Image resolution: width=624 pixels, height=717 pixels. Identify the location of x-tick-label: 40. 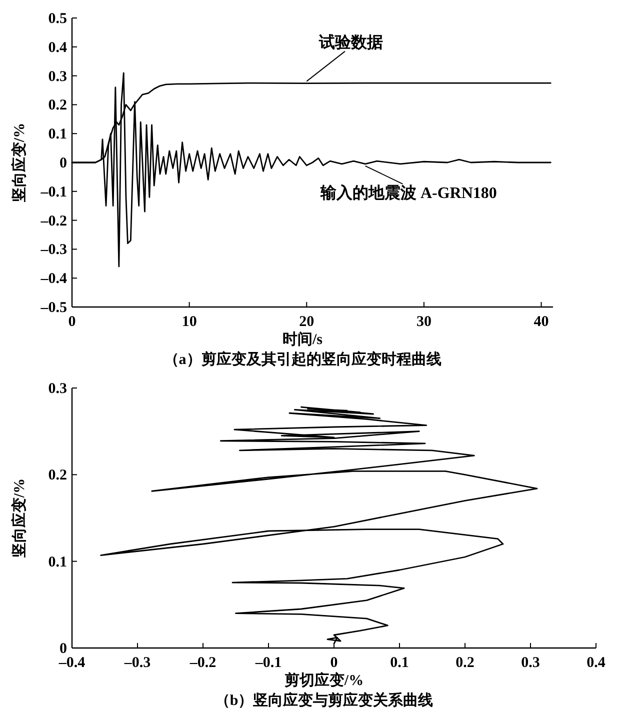
(541, 322).